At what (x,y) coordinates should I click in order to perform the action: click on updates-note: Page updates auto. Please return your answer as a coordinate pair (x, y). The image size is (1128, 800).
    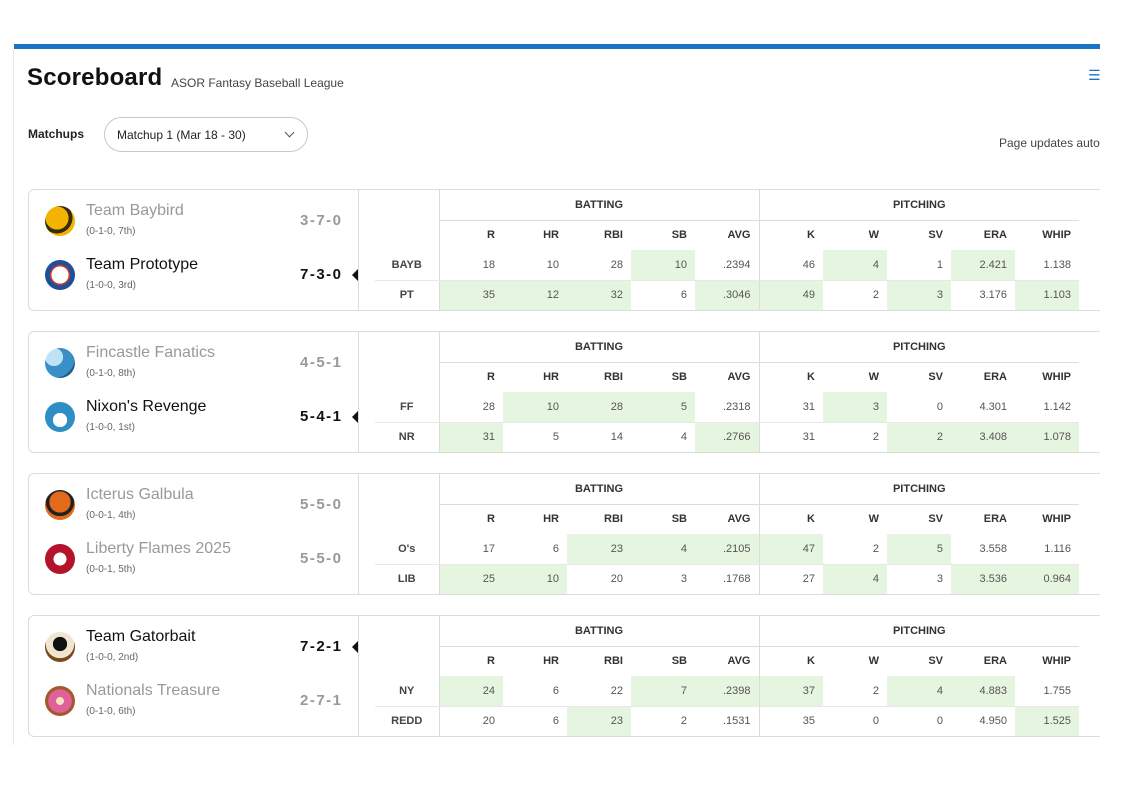
    Looking at the image, I should click on (1049, 143).